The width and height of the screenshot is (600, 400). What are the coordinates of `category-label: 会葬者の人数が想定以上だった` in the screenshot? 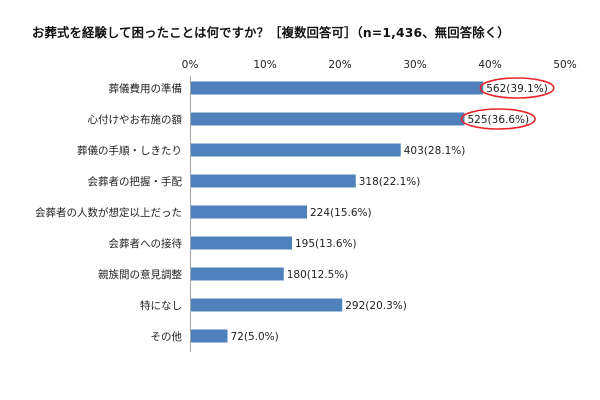 It's located at (108, 212).